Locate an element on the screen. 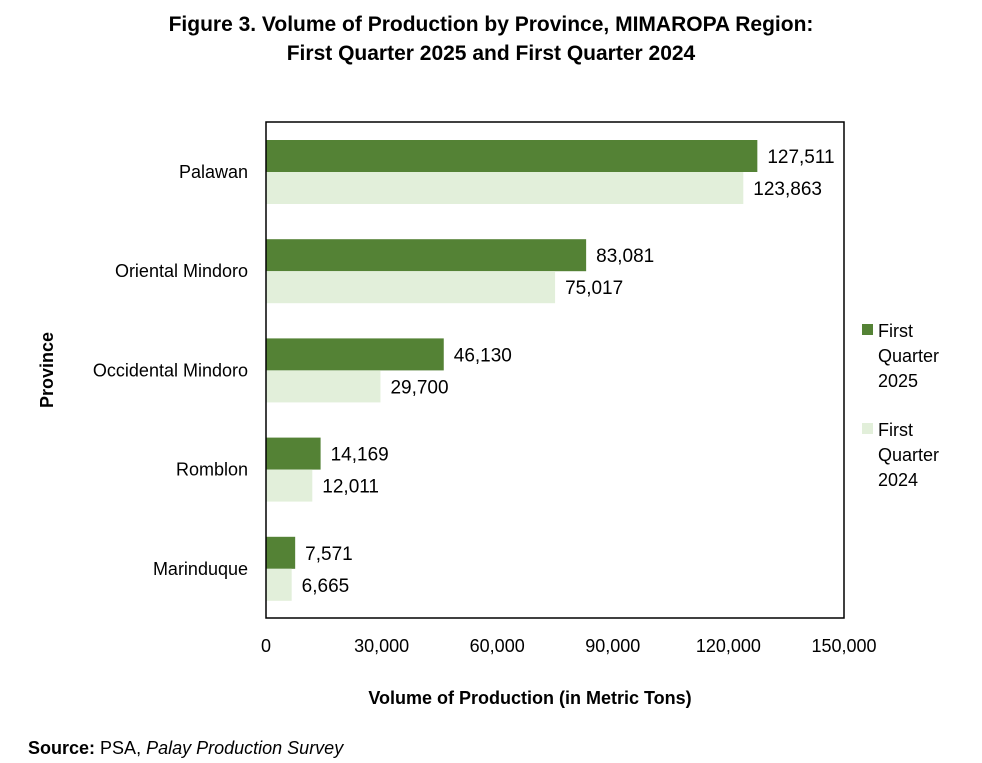 The image size is (982, 763). x-tick-label-4: 120,000 is located at coordinates (728, 646).